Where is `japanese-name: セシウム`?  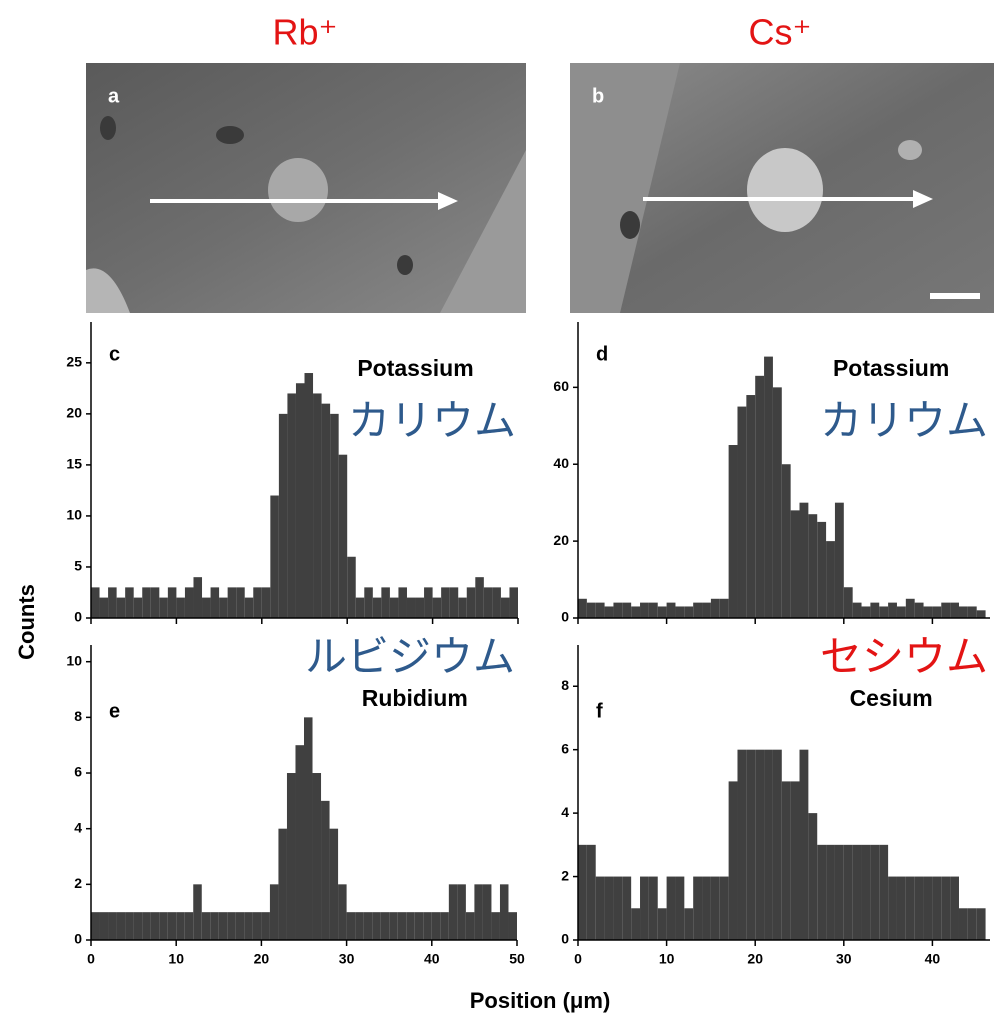 japanese-name: セシウム is located at coordinates (904, 656).